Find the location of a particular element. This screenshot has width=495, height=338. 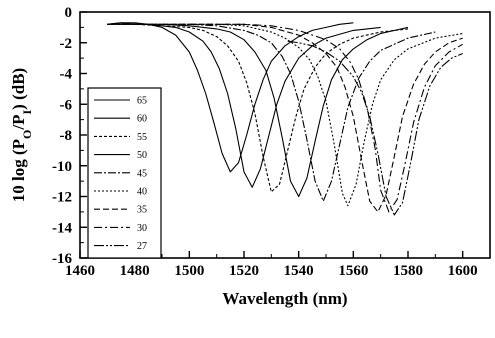

y-tick-label: -4 is located at coordinates (66, 75).